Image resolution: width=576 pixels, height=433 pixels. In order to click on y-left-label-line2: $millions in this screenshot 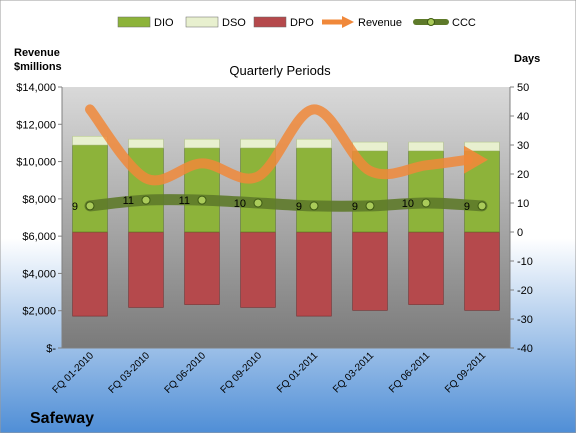, I will do `click(38, 67)`.